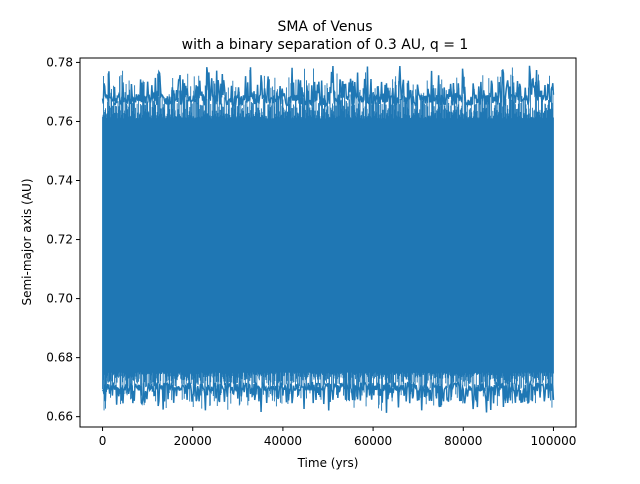 The height and width of the screenshot is (484, 640). What do you see at coordinates (338, 437) in the screenshot?
I see `x-axis-ticks: 0 20000 40000 60000 80000 100000` at bounding box center [338, 437].